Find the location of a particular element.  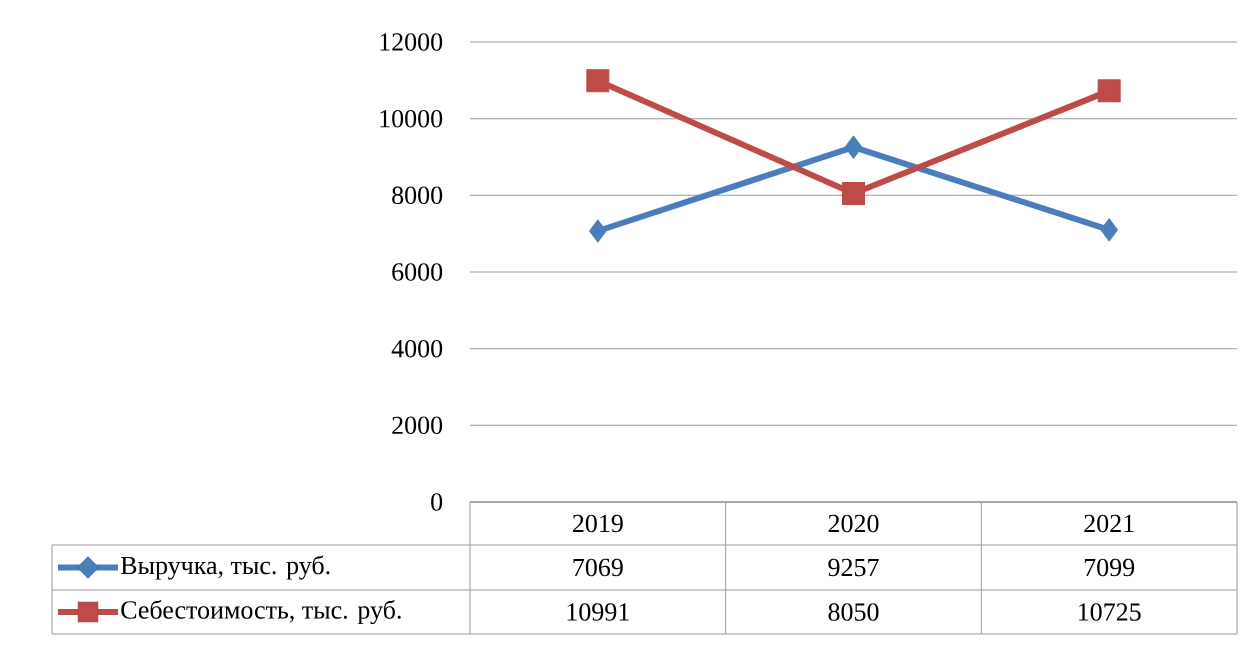

data-label: 10725 is located at coordinates (1109, 612).